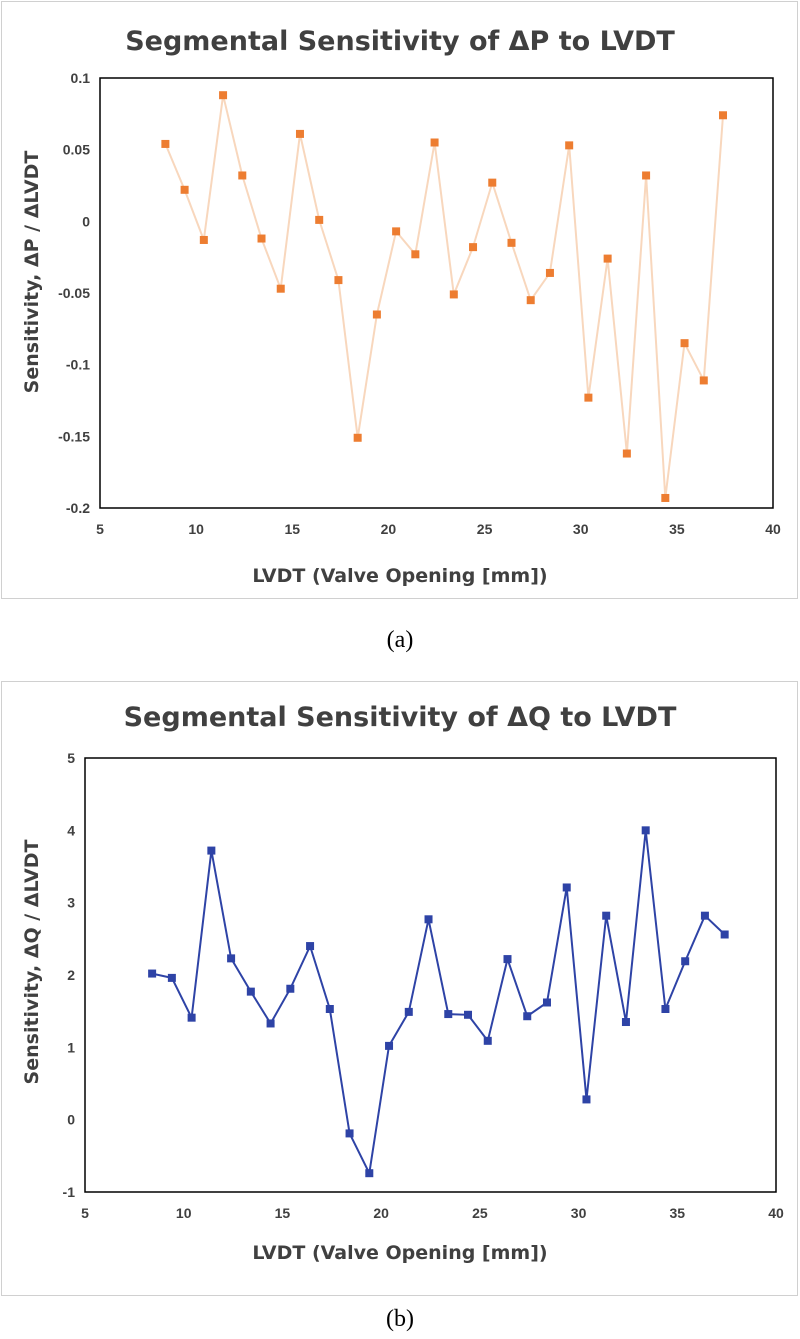 This screenshot has width=800, height=1339. What do you see at coordinates (400, 717) in the screenshot?
I see `chart-title: Segmental Sensitivity of ΔQ to LVDT` at bounding box center [400, 717].